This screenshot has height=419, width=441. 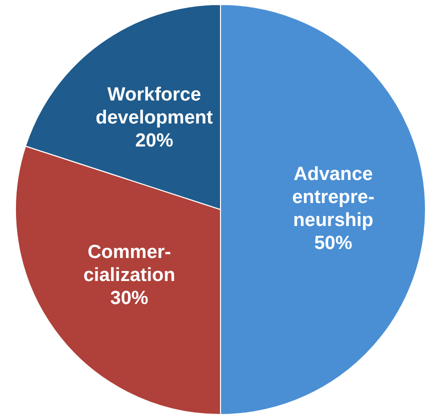 What do you see at coordinates (333, 243) in the screenshot?
I see `data-label: 50%` at bounding box center [333, 243].